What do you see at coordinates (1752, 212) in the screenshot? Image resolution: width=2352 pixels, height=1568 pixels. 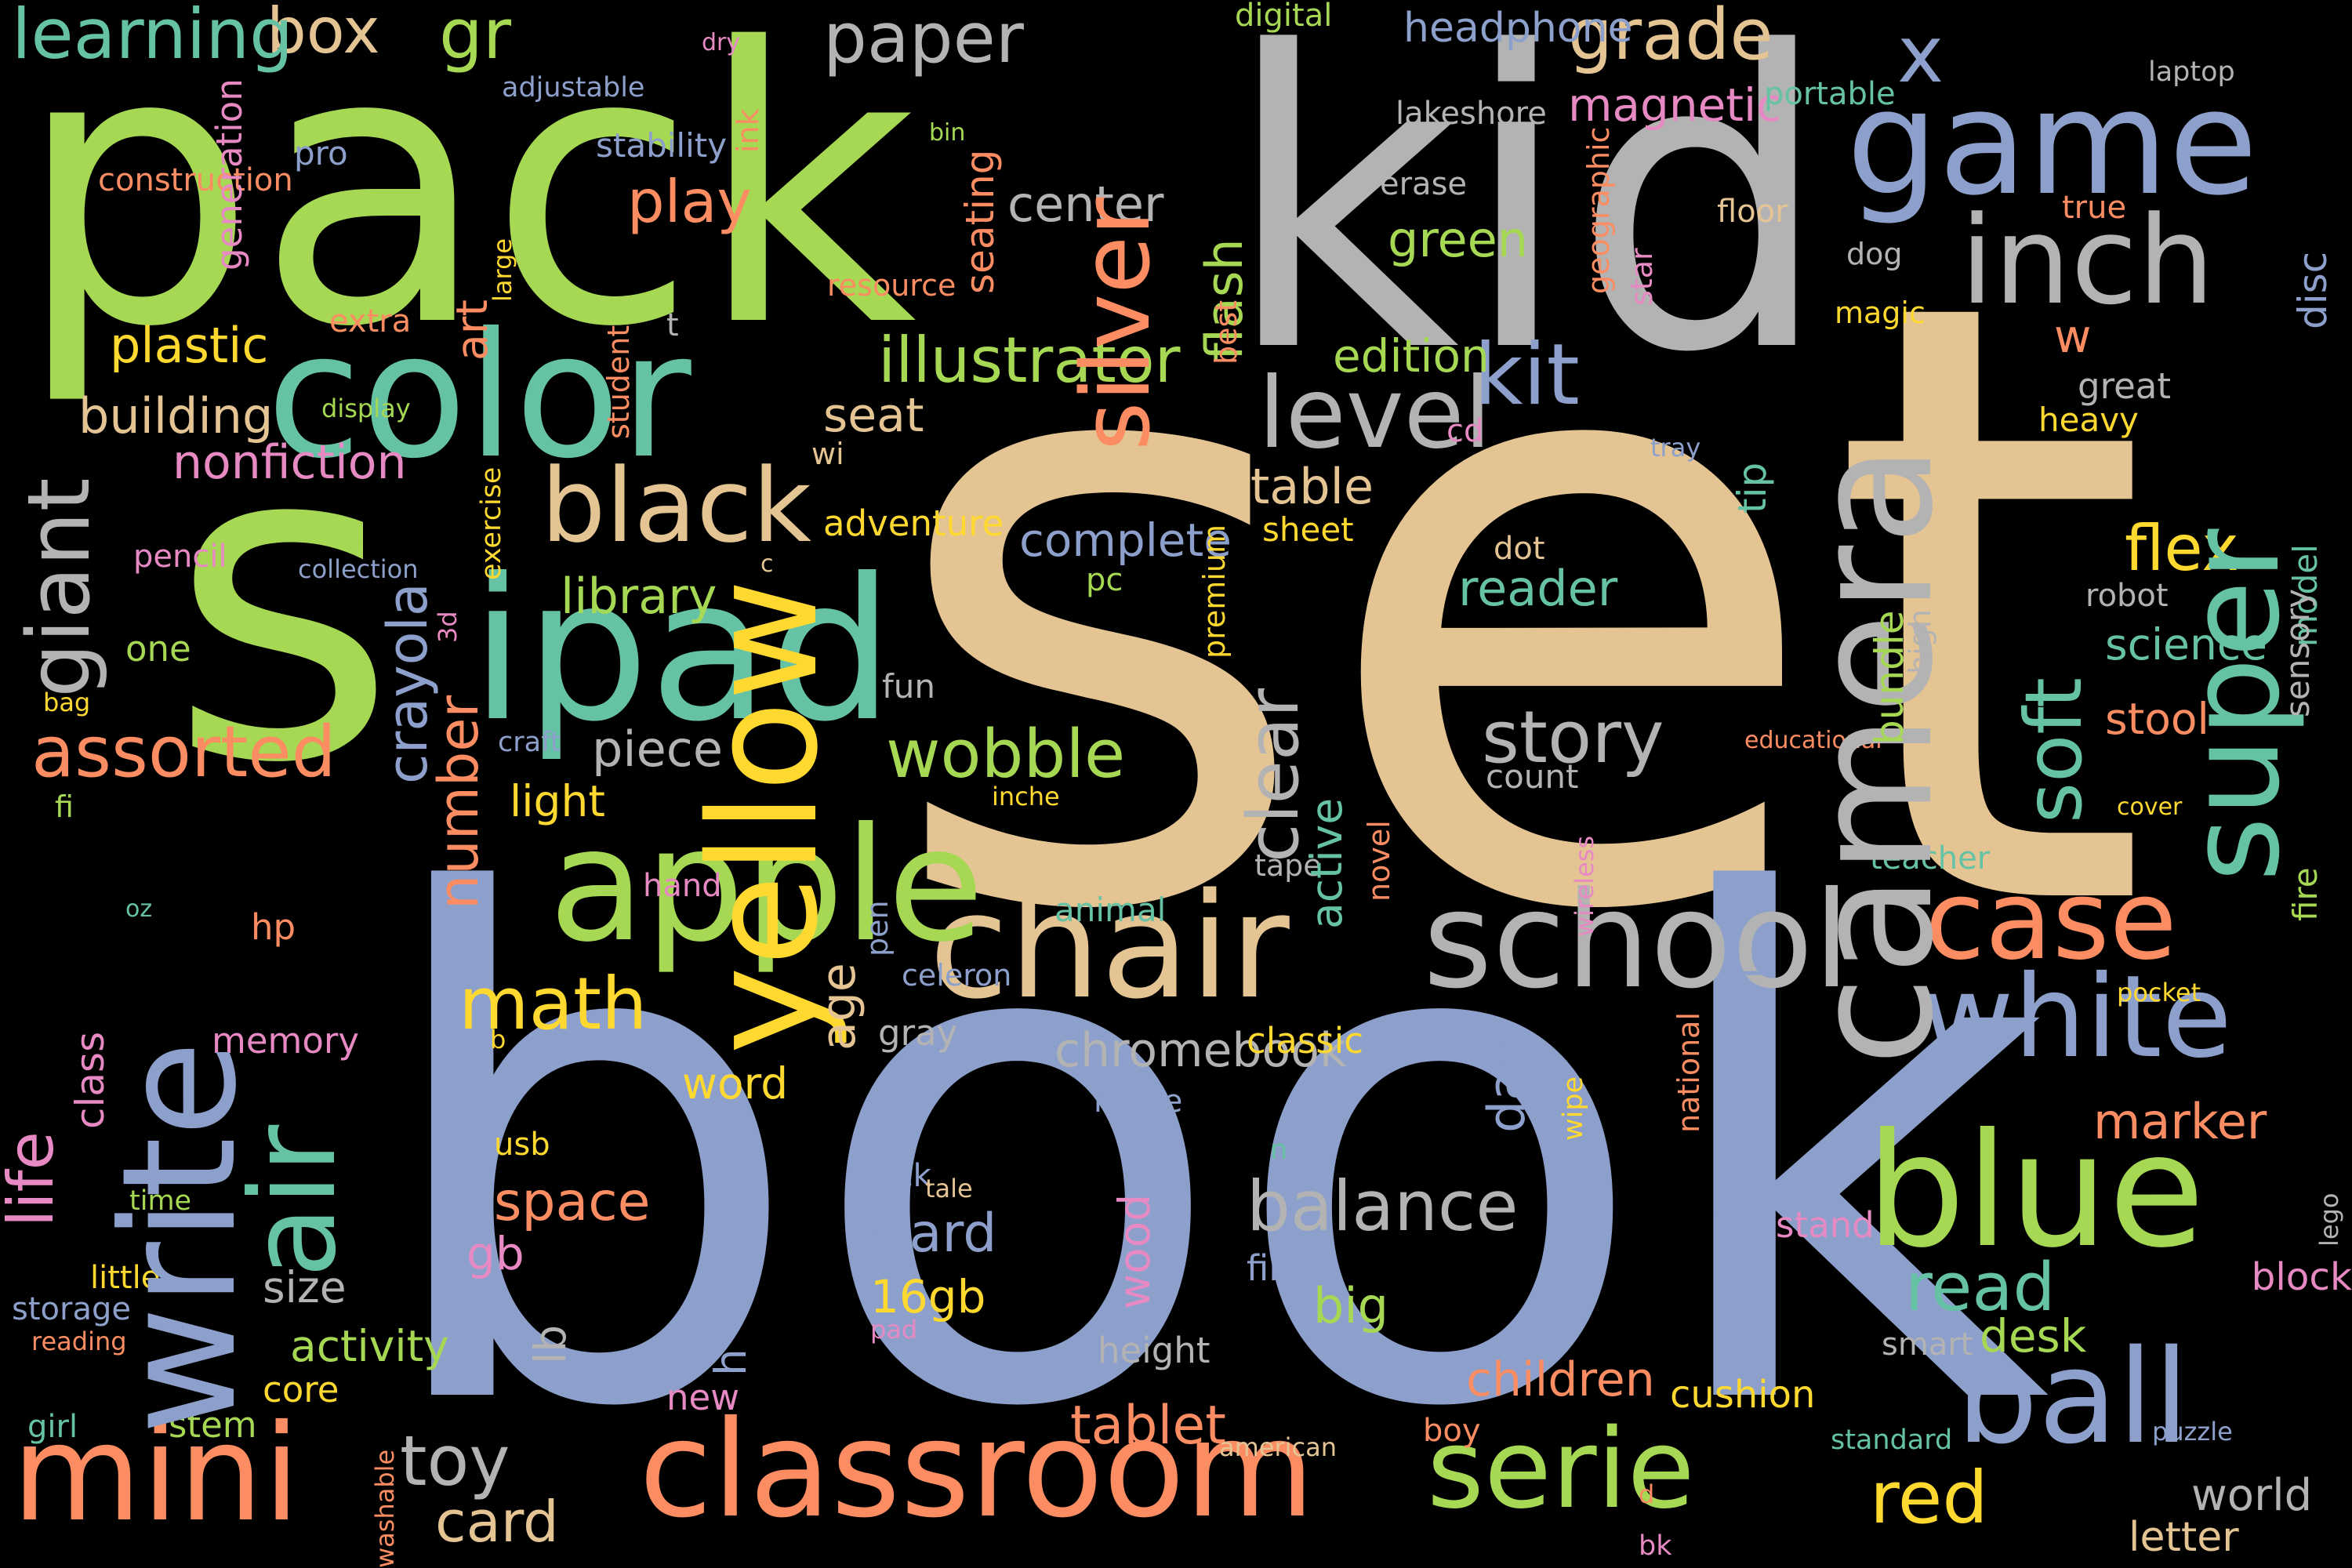 I see `word-bk: floor` at bounding box center [1752, 212].